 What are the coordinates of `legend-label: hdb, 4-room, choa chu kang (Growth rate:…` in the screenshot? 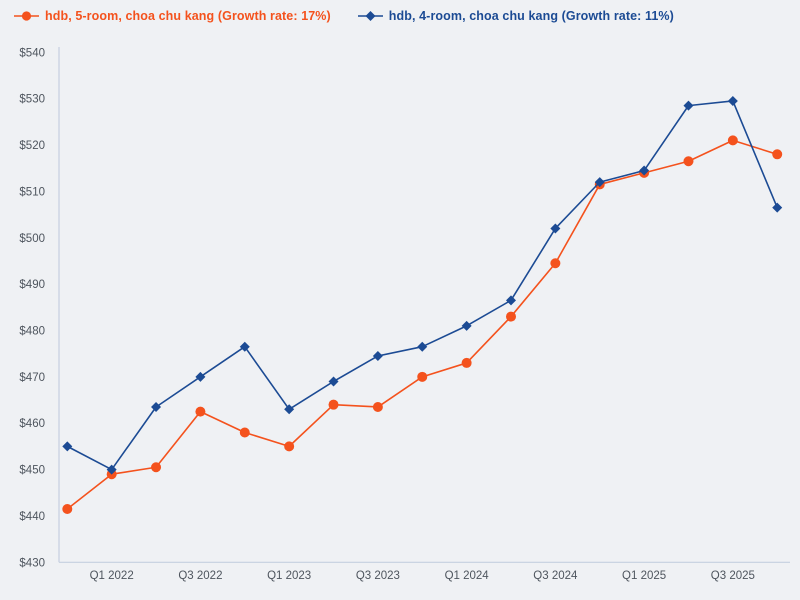 It's located at (531, 16).